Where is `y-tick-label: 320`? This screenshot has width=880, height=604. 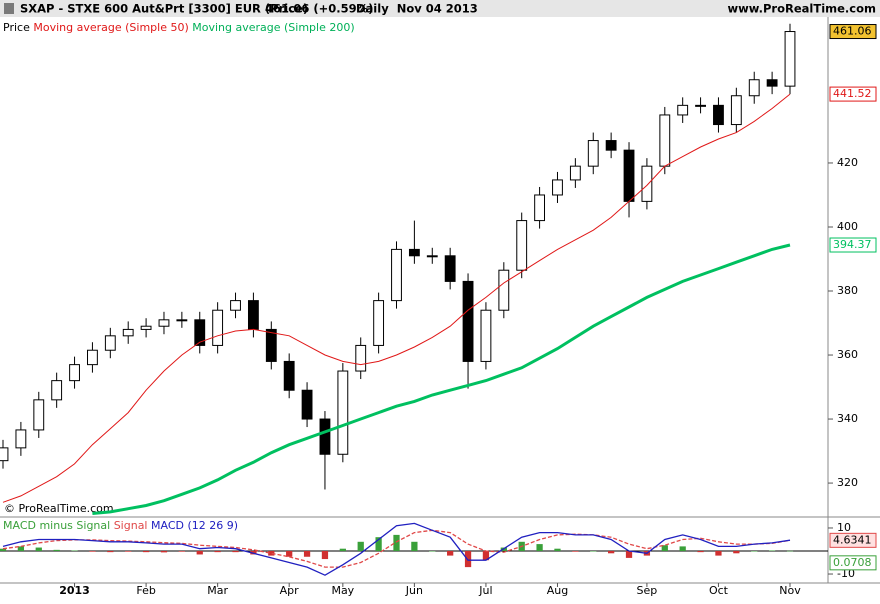
y-tick-label: 320 is located at coordinates (847, 482).